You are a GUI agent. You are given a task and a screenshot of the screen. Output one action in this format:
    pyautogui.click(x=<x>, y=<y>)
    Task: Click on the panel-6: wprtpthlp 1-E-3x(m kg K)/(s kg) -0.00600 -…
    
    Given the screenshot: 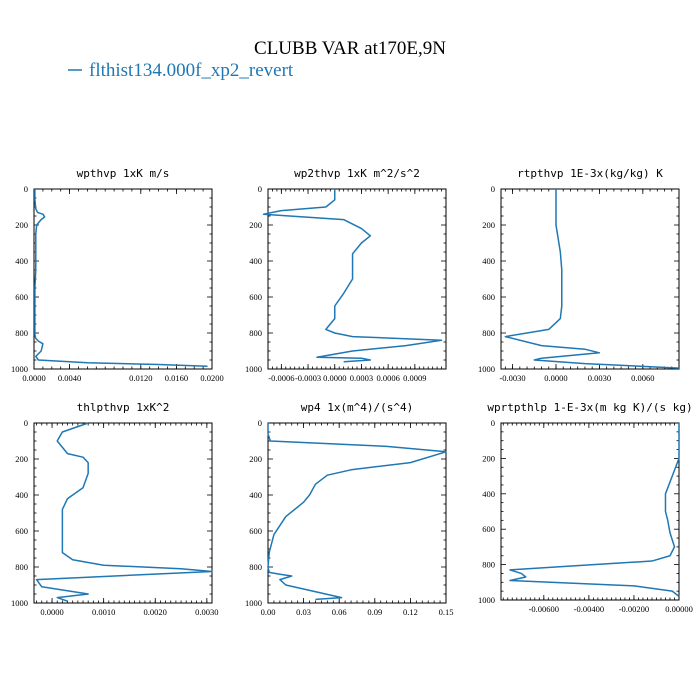 What is the action you would take?
    pyautogui.click(x=585, y=507)
    